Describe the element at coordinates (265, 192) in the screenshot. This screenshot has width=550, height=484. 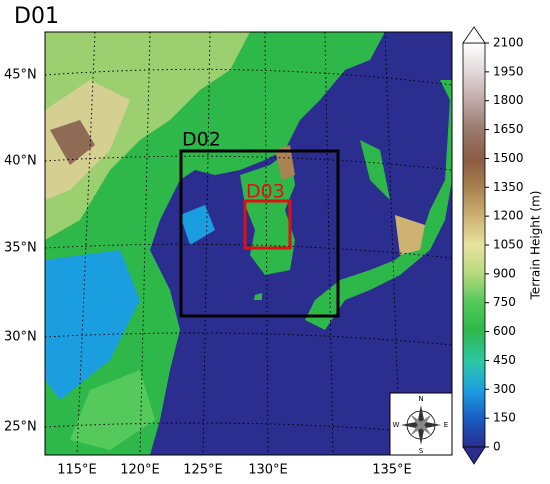
I see `domain-label: D03` at that location.